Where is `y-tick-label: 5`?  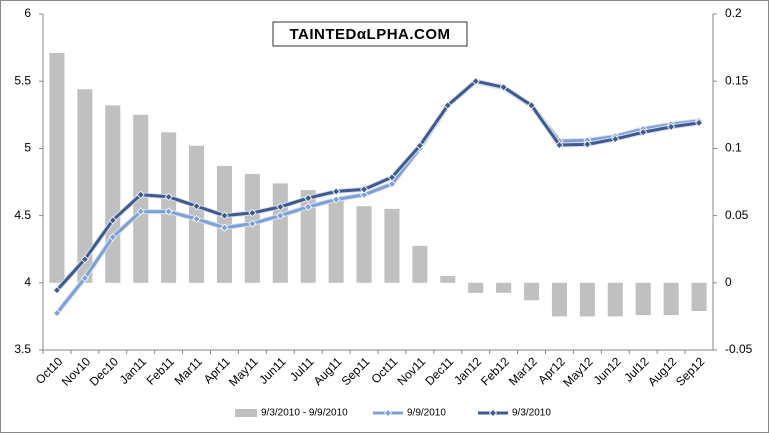 y-tick-label: 5 is located at coordinates (27, 148).